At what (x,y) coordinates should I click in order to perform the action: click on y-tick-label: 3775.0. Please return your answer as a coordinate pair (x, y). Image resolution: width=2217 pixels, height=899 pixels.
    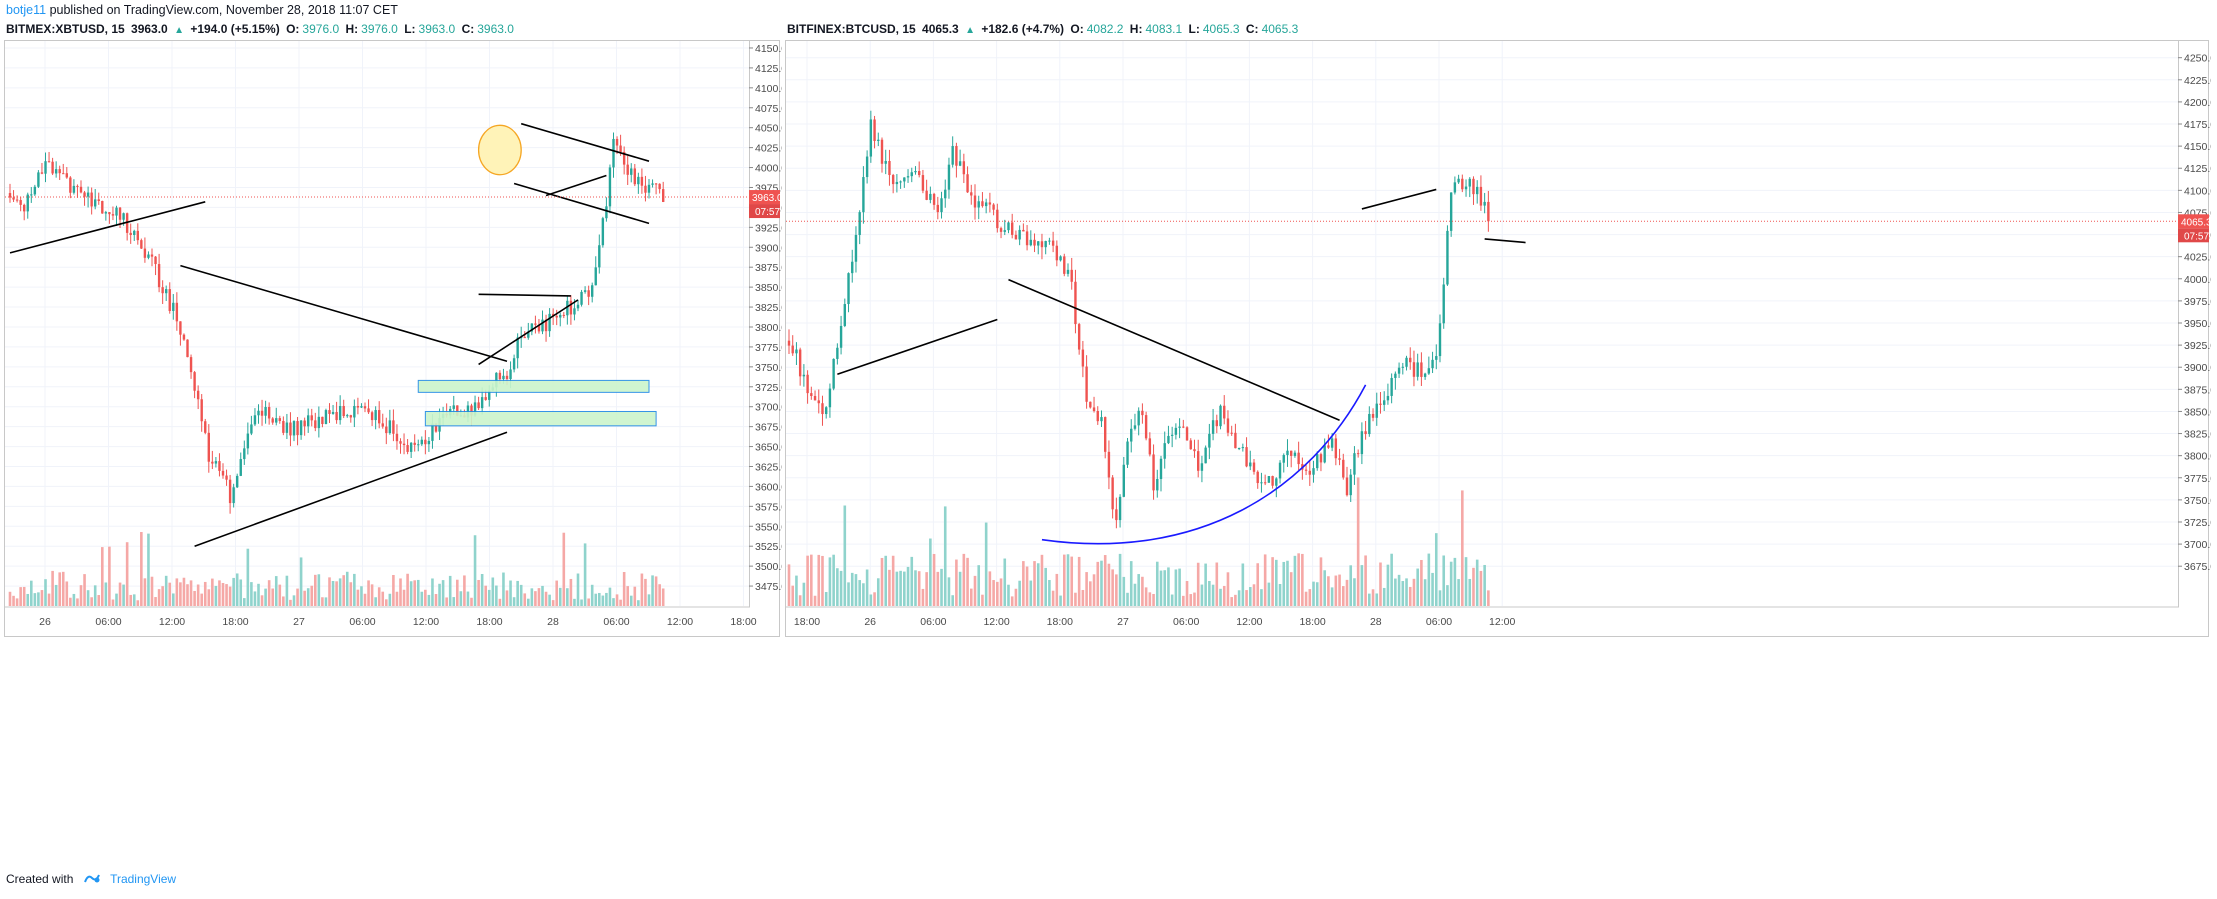
    Looking at the image, I should click on (768, 348).